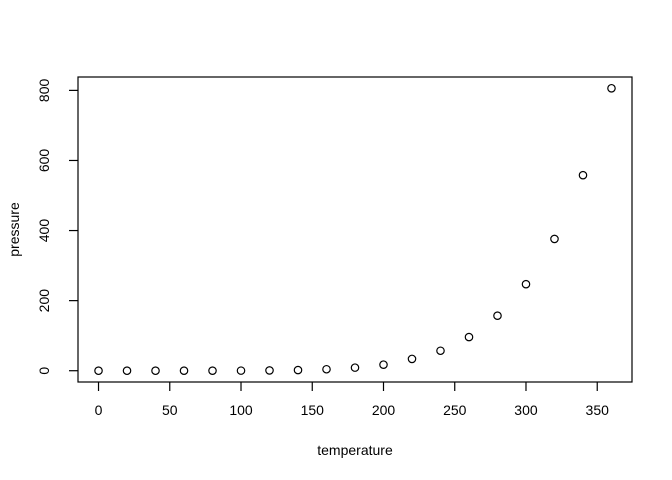 This screenshot has height=480, width=672. I want to click on y-tick-label: 600, so click(44, 161).